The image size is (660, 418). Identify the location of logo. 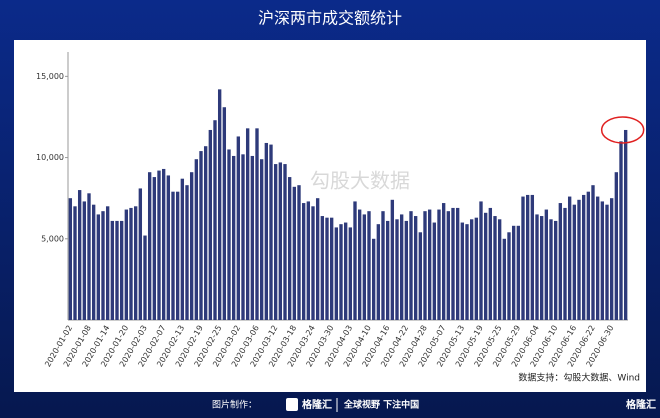
(292, 404).